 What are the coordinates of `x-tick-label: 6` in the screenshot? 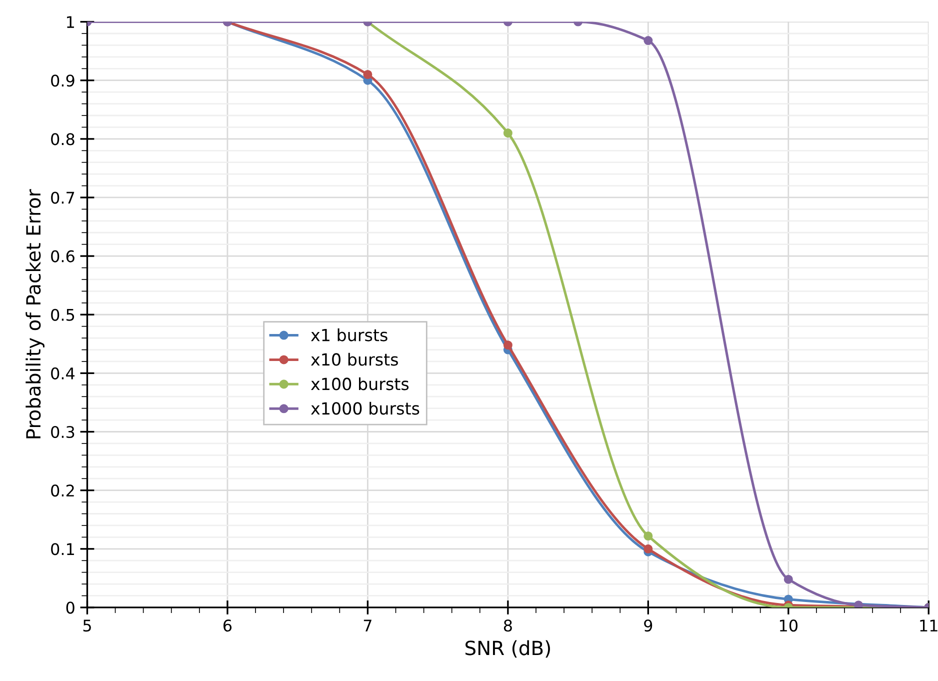 It's located at (228, 626).